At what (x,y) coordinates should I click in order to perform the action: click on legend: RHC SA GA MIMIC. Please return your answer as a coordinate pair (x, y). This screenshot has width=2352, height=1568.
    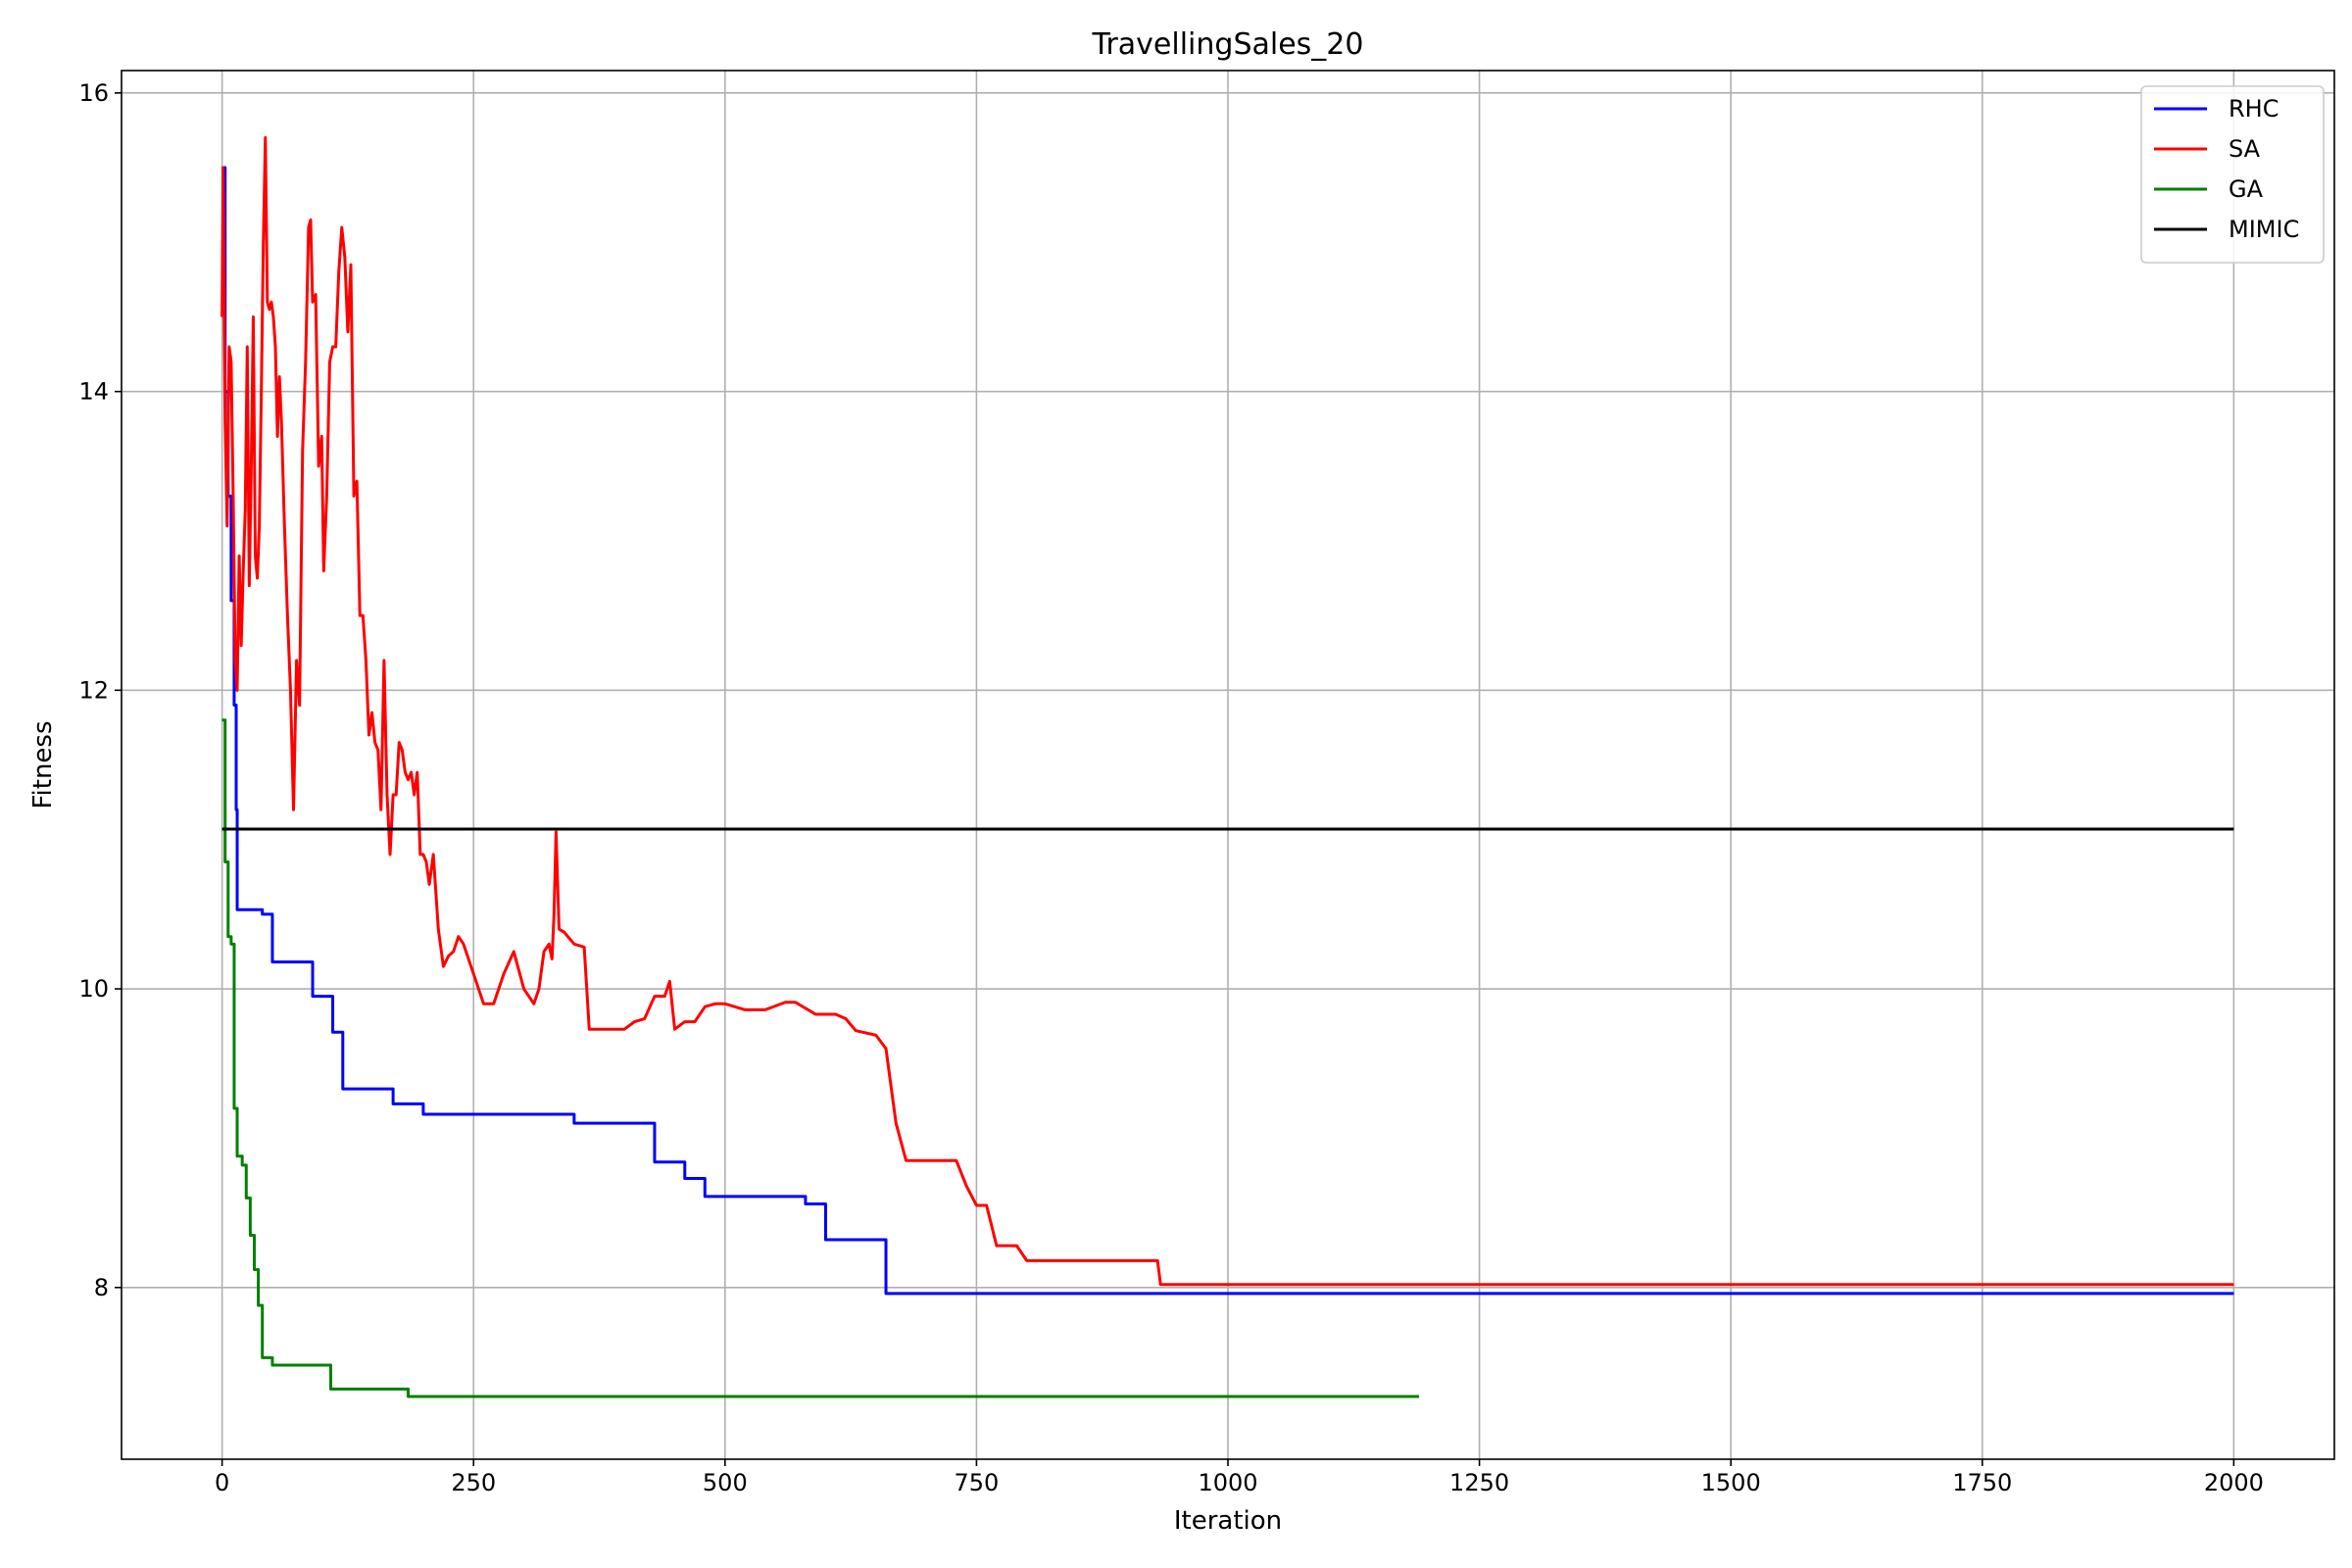
    Looking at the image, I should click on (2232, 174).